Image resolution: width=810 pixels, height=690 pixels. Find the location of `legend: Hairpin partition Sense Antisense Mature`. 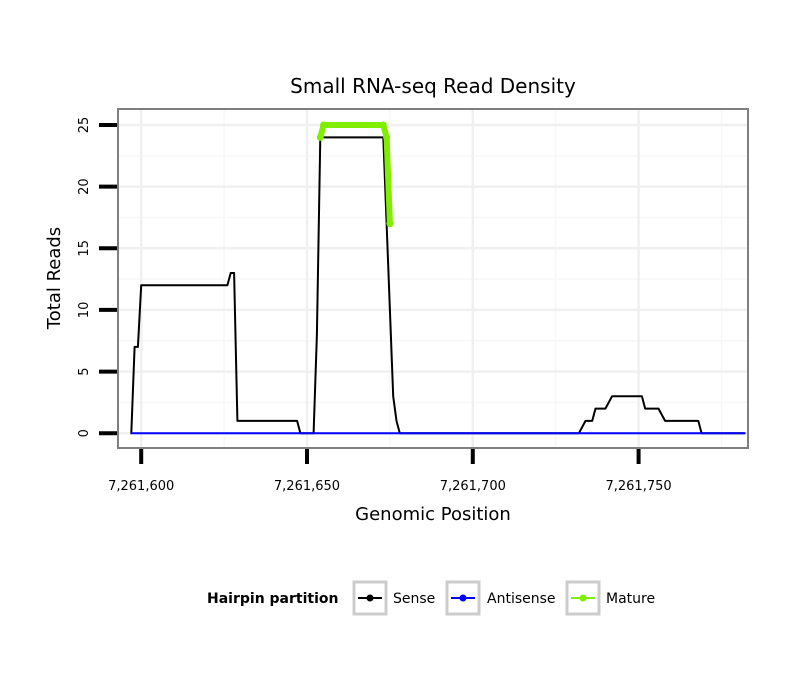

legend: Hairpin partition Sense Antisense Mature is located at coordinates (431, 598).